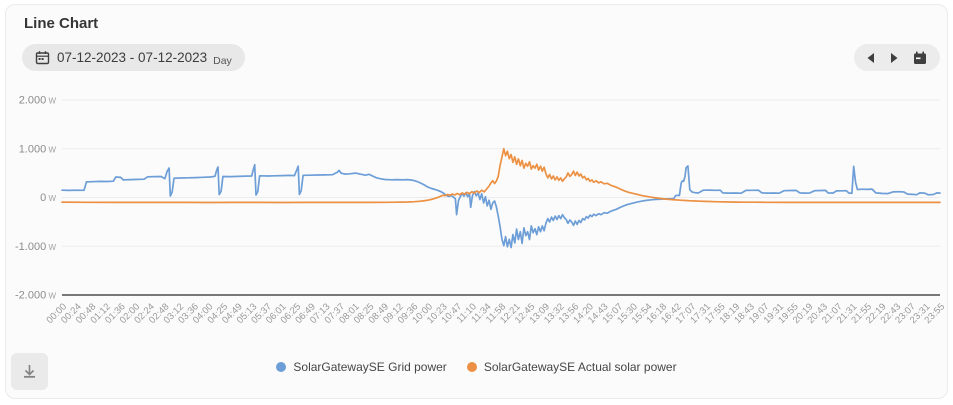 The image size is (953, 405). Describe the element at coordinates (222, 61) in the screenshot. I see `granularity-label: Day` at that location.